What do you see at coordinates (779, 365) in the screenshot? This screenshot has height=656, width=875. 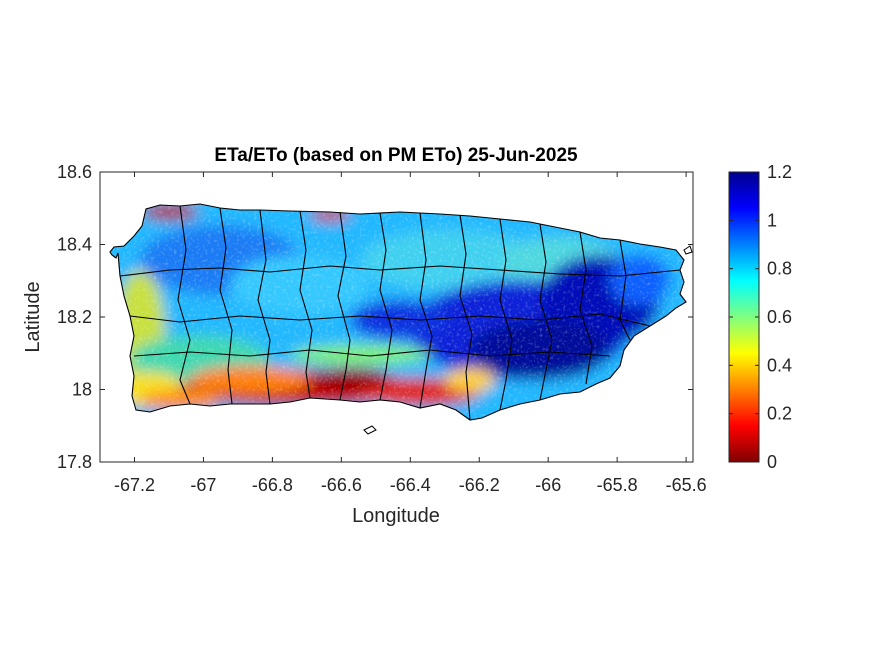 I see `colorbar-tick-label: 0.4` at bounding box center [779, 365].